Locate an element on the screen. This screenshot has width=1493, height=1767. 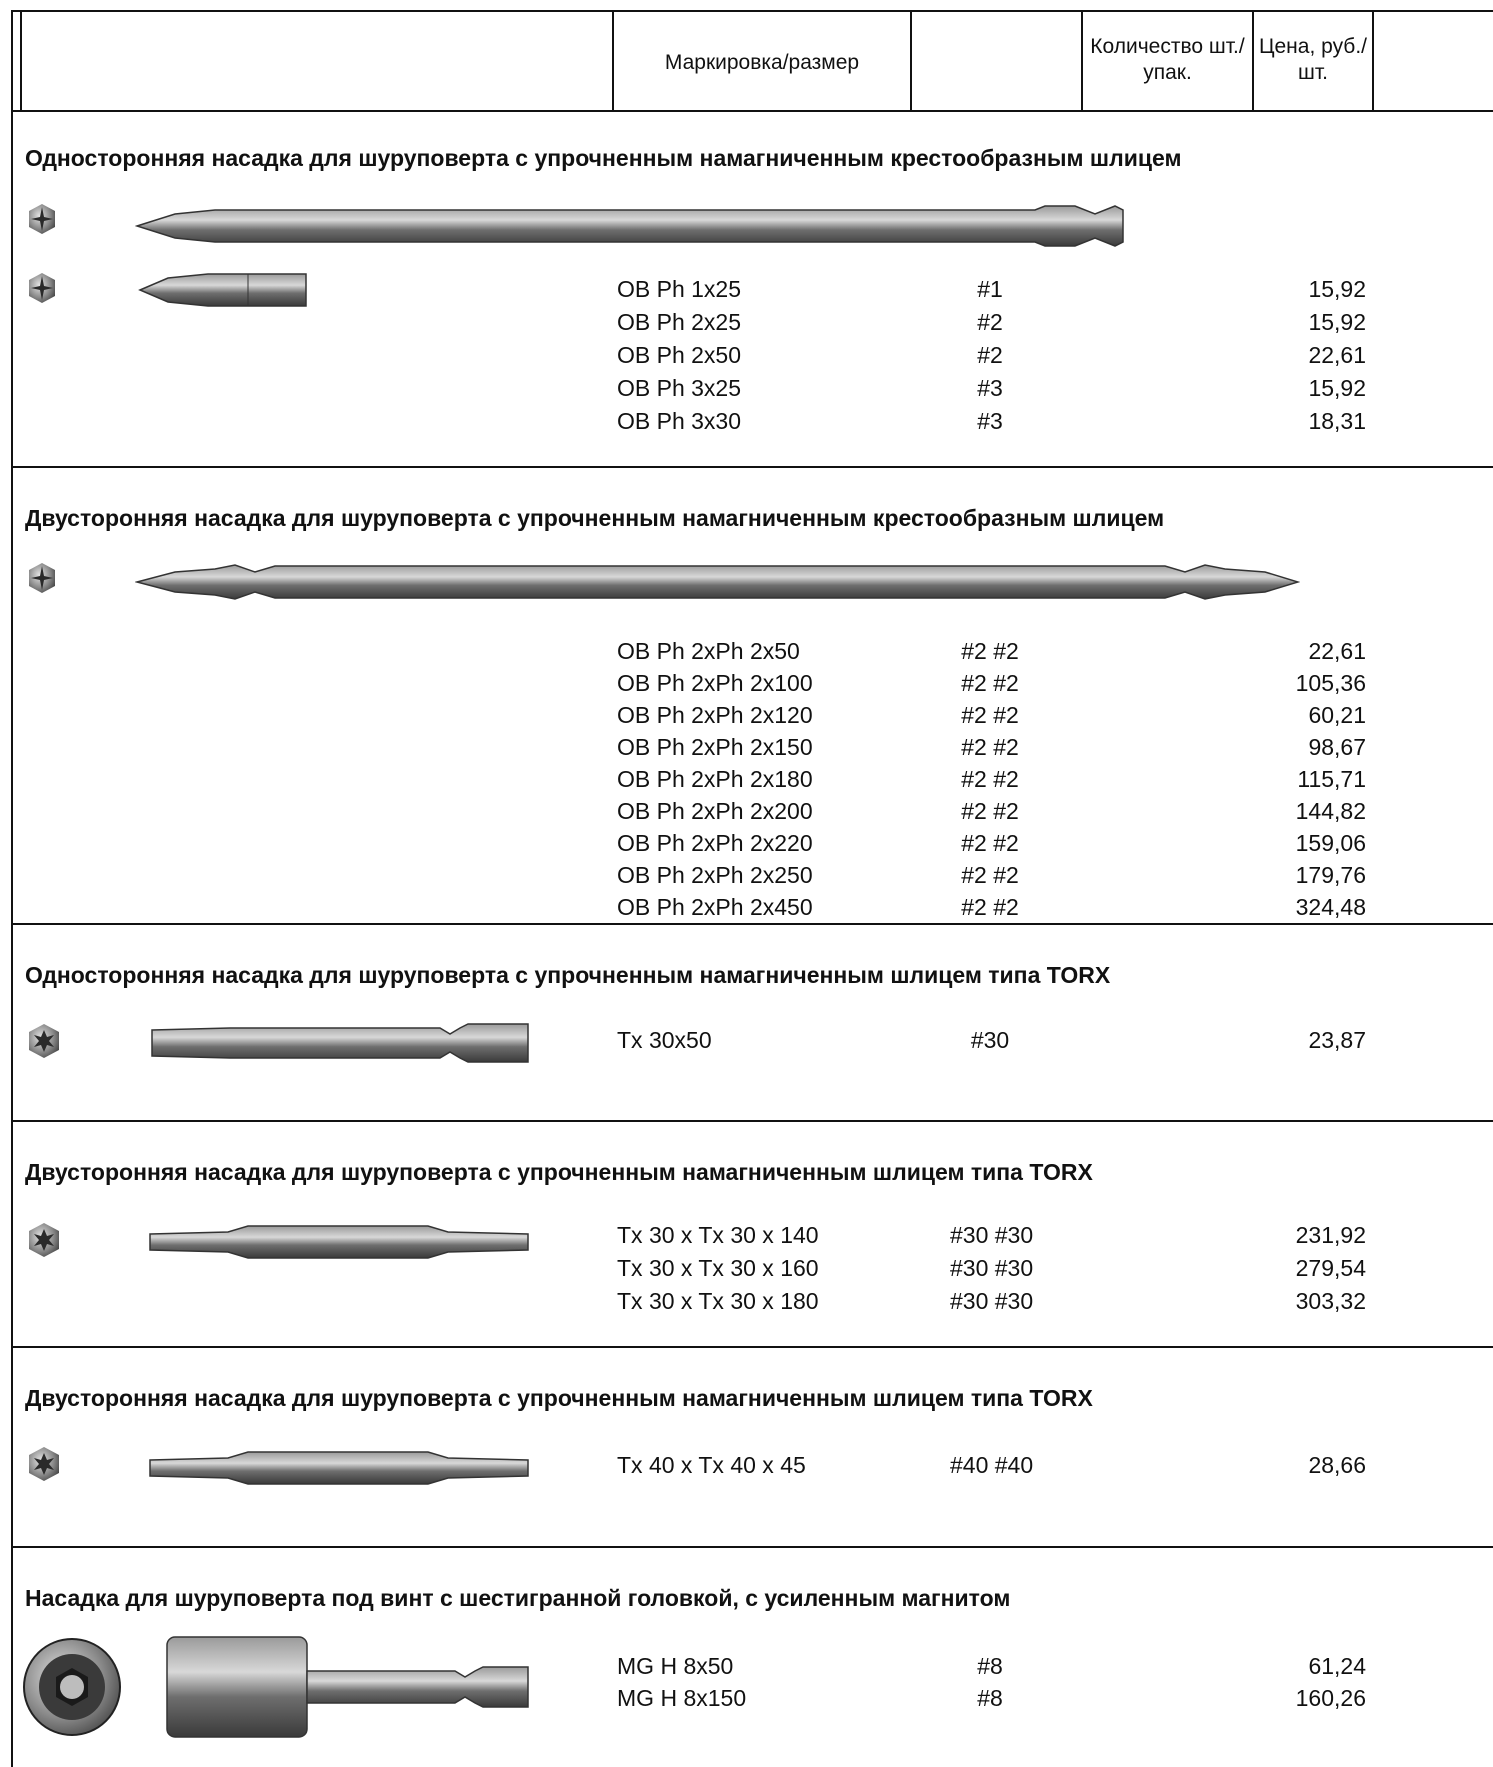
header-qty: Количество шт./упак. is located at coordinates (1167, 59).